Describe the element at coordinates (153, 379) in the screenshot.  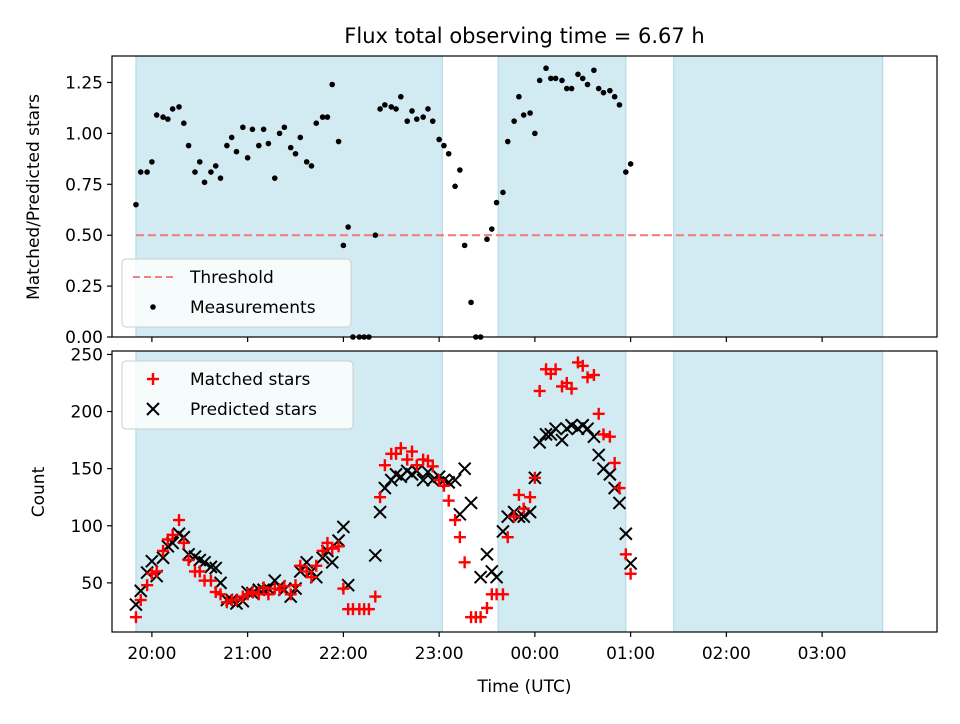
I see `legend-matched-swatch` at that location.